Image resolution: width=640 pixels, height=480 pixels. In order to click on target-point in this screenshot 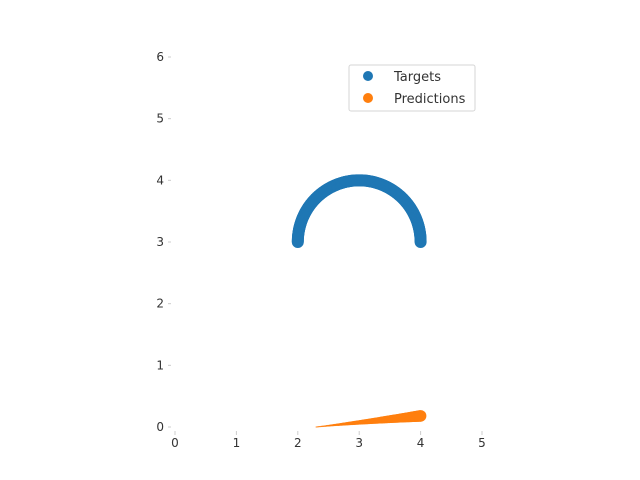, I will do `click(297, 242)`.